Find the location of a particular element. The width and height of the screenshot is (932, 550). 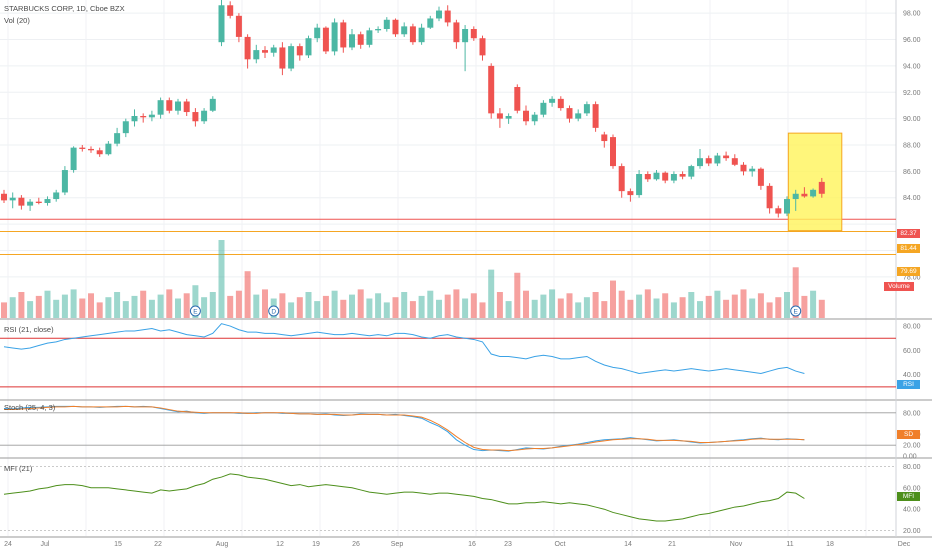

mfi-value-tag: MFI is located at coordinates (908, 496).